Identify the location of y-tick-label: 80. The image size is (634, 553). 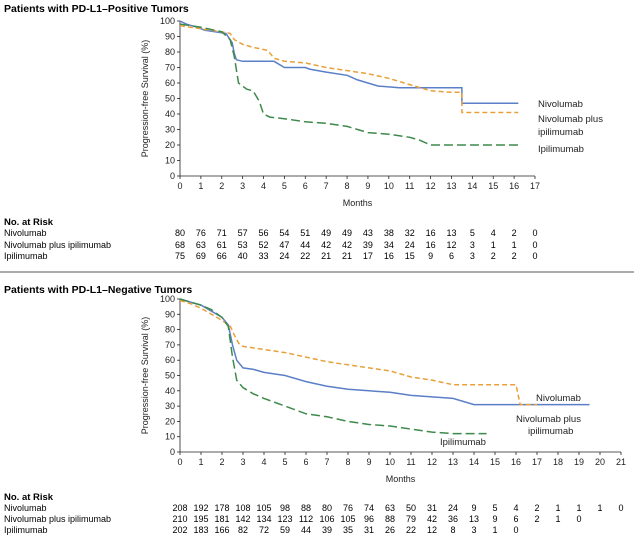
(170, 330).